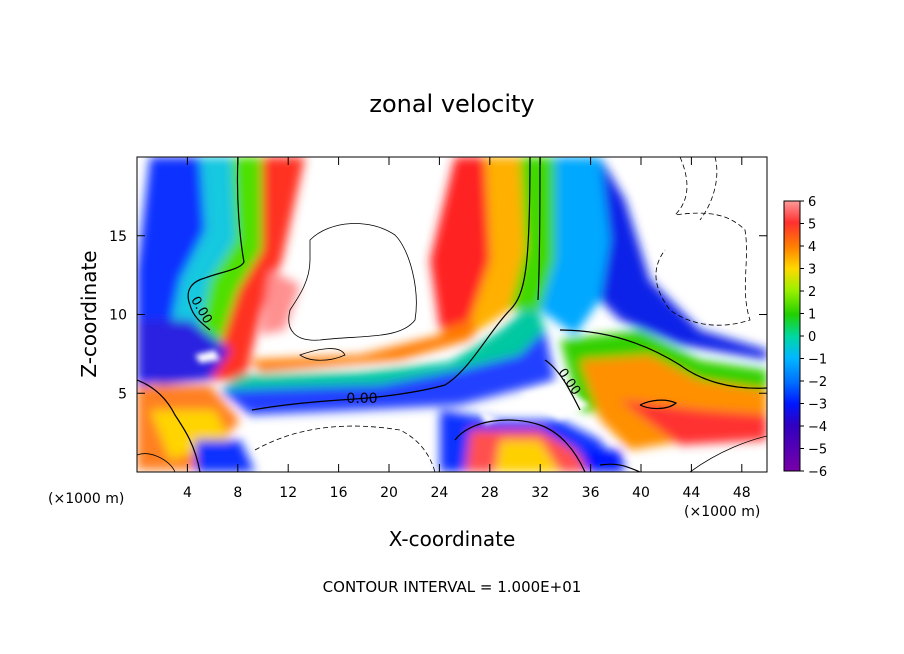 Image resolution: width=904 pixels, height=654 pixels. What do you see at coordinates (812, 315) in the screenshot?
I see `colorbar-tick-label: 1` at bounding box center [812, 315].